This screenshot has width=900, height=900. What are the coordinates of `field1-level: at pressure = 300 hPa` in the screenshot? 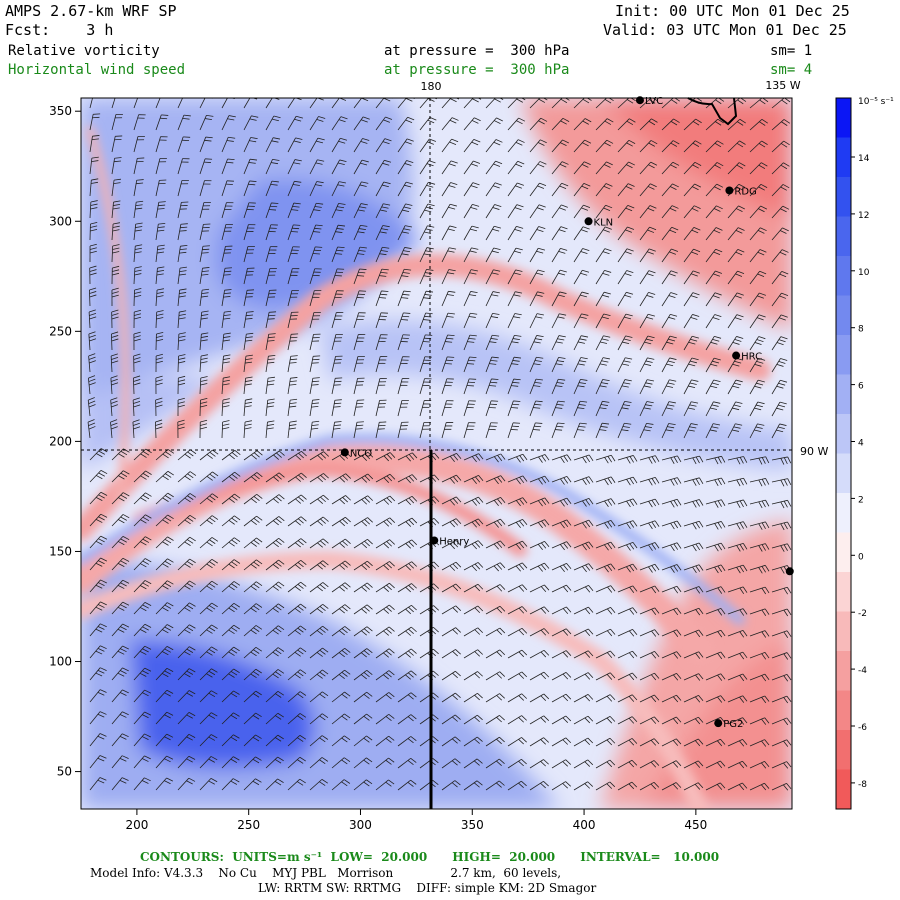 It's located at (477, 51).